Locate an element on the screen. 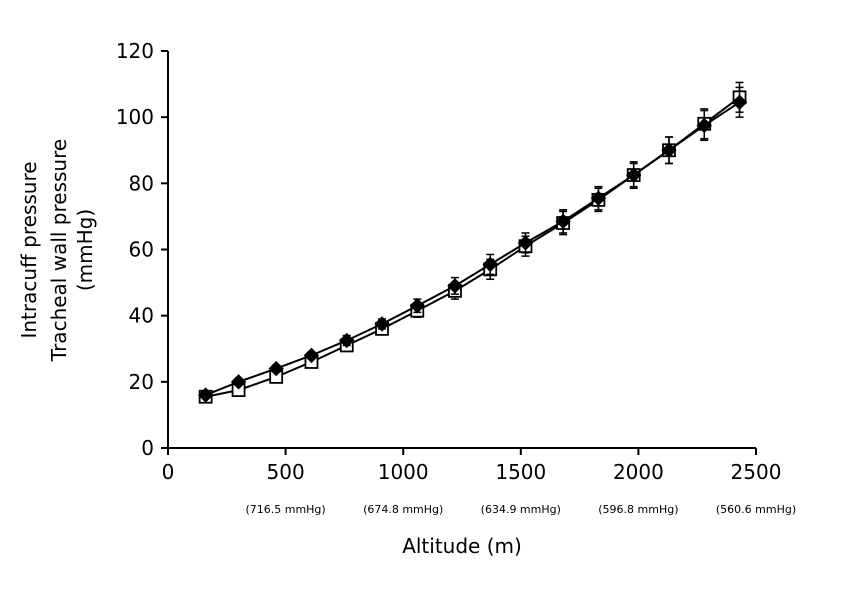 The height and width of the screenshot is (595, 842). x-pressure-label: (634.9 mmHg) is located at coordinates (521, 509).